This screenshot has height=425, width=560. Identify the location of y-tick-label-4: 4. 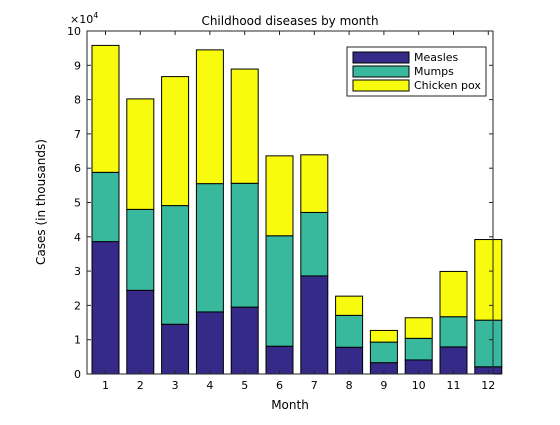
(77, 237).